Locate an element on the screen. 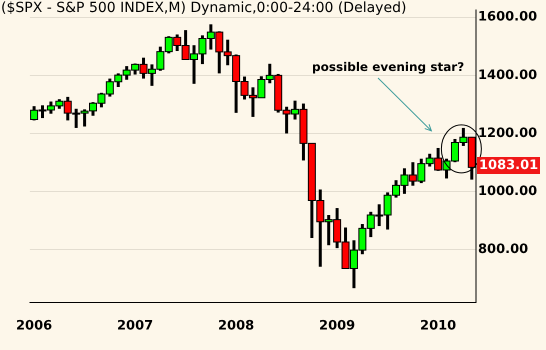 The height and width of the screenshot is (350, 546). x-tick-label: 2010 is located at coordinates (438, 326).